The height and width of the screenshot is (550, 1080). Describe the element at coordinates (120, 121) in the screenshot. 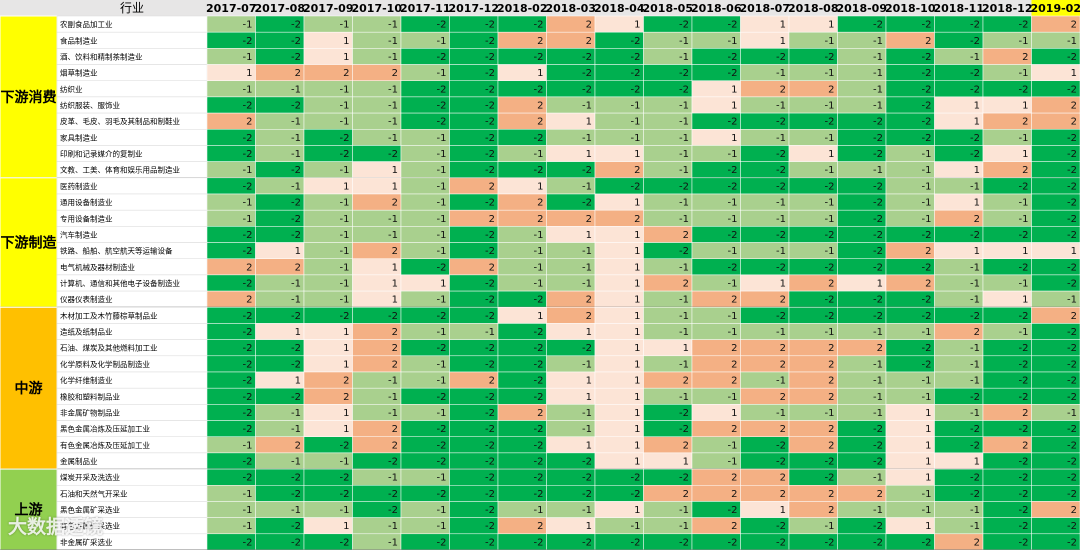

I see `row-label: 皮革、毛皮、羽毛及其制品和制鞋业` at that location.